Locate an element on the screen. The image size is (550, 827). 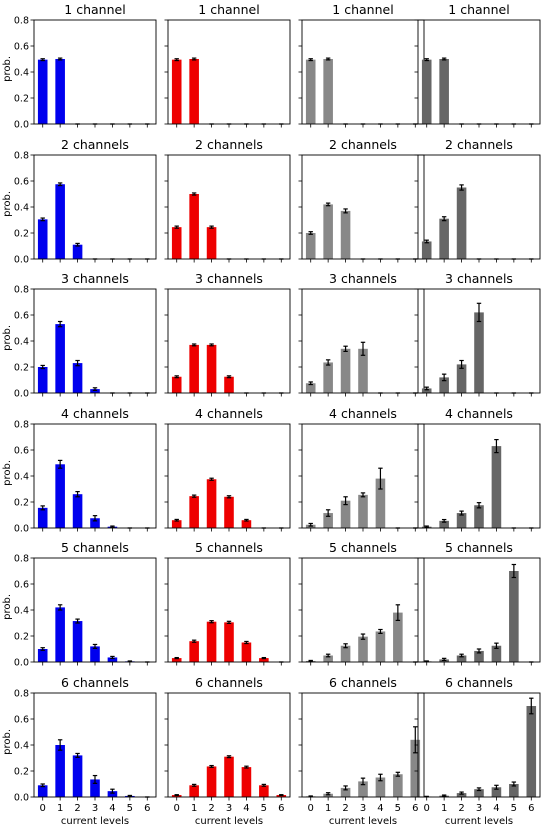
panel-r2-c1: 2 channels 0.0 0.2 0.4 0.6 0.8 prob. is located at coordinates (79, 201).